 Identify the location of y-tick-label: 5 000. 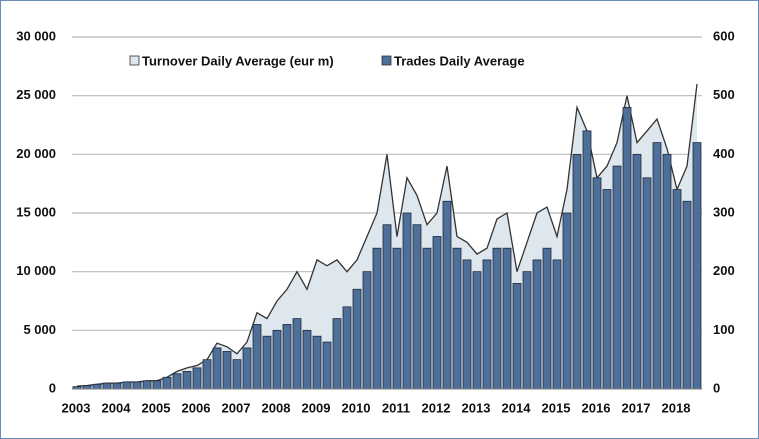
(39, 329).